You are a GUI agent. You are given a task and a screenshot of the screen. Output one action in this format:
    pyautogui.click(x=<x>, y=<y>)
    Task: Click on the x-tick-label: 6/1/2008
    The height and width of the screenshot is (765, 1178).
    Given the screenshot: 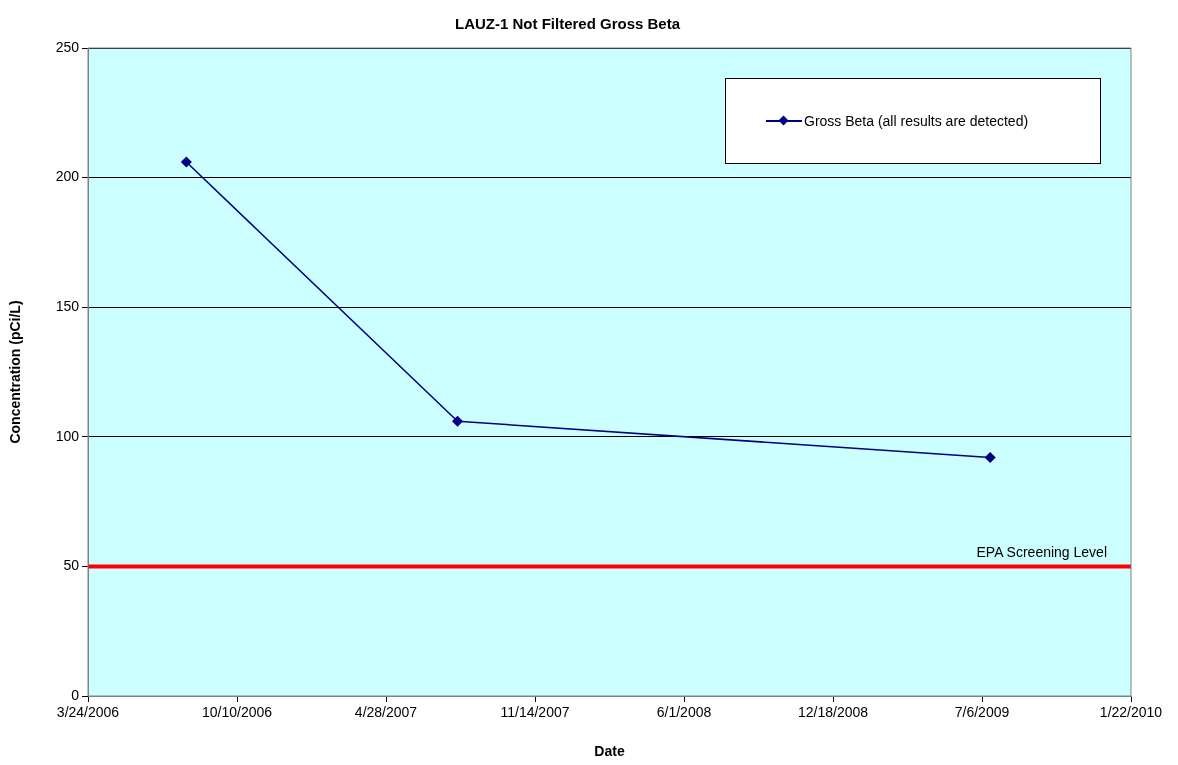 What is the action you would take?
    pyautogui.click(x=684, y=712)
    